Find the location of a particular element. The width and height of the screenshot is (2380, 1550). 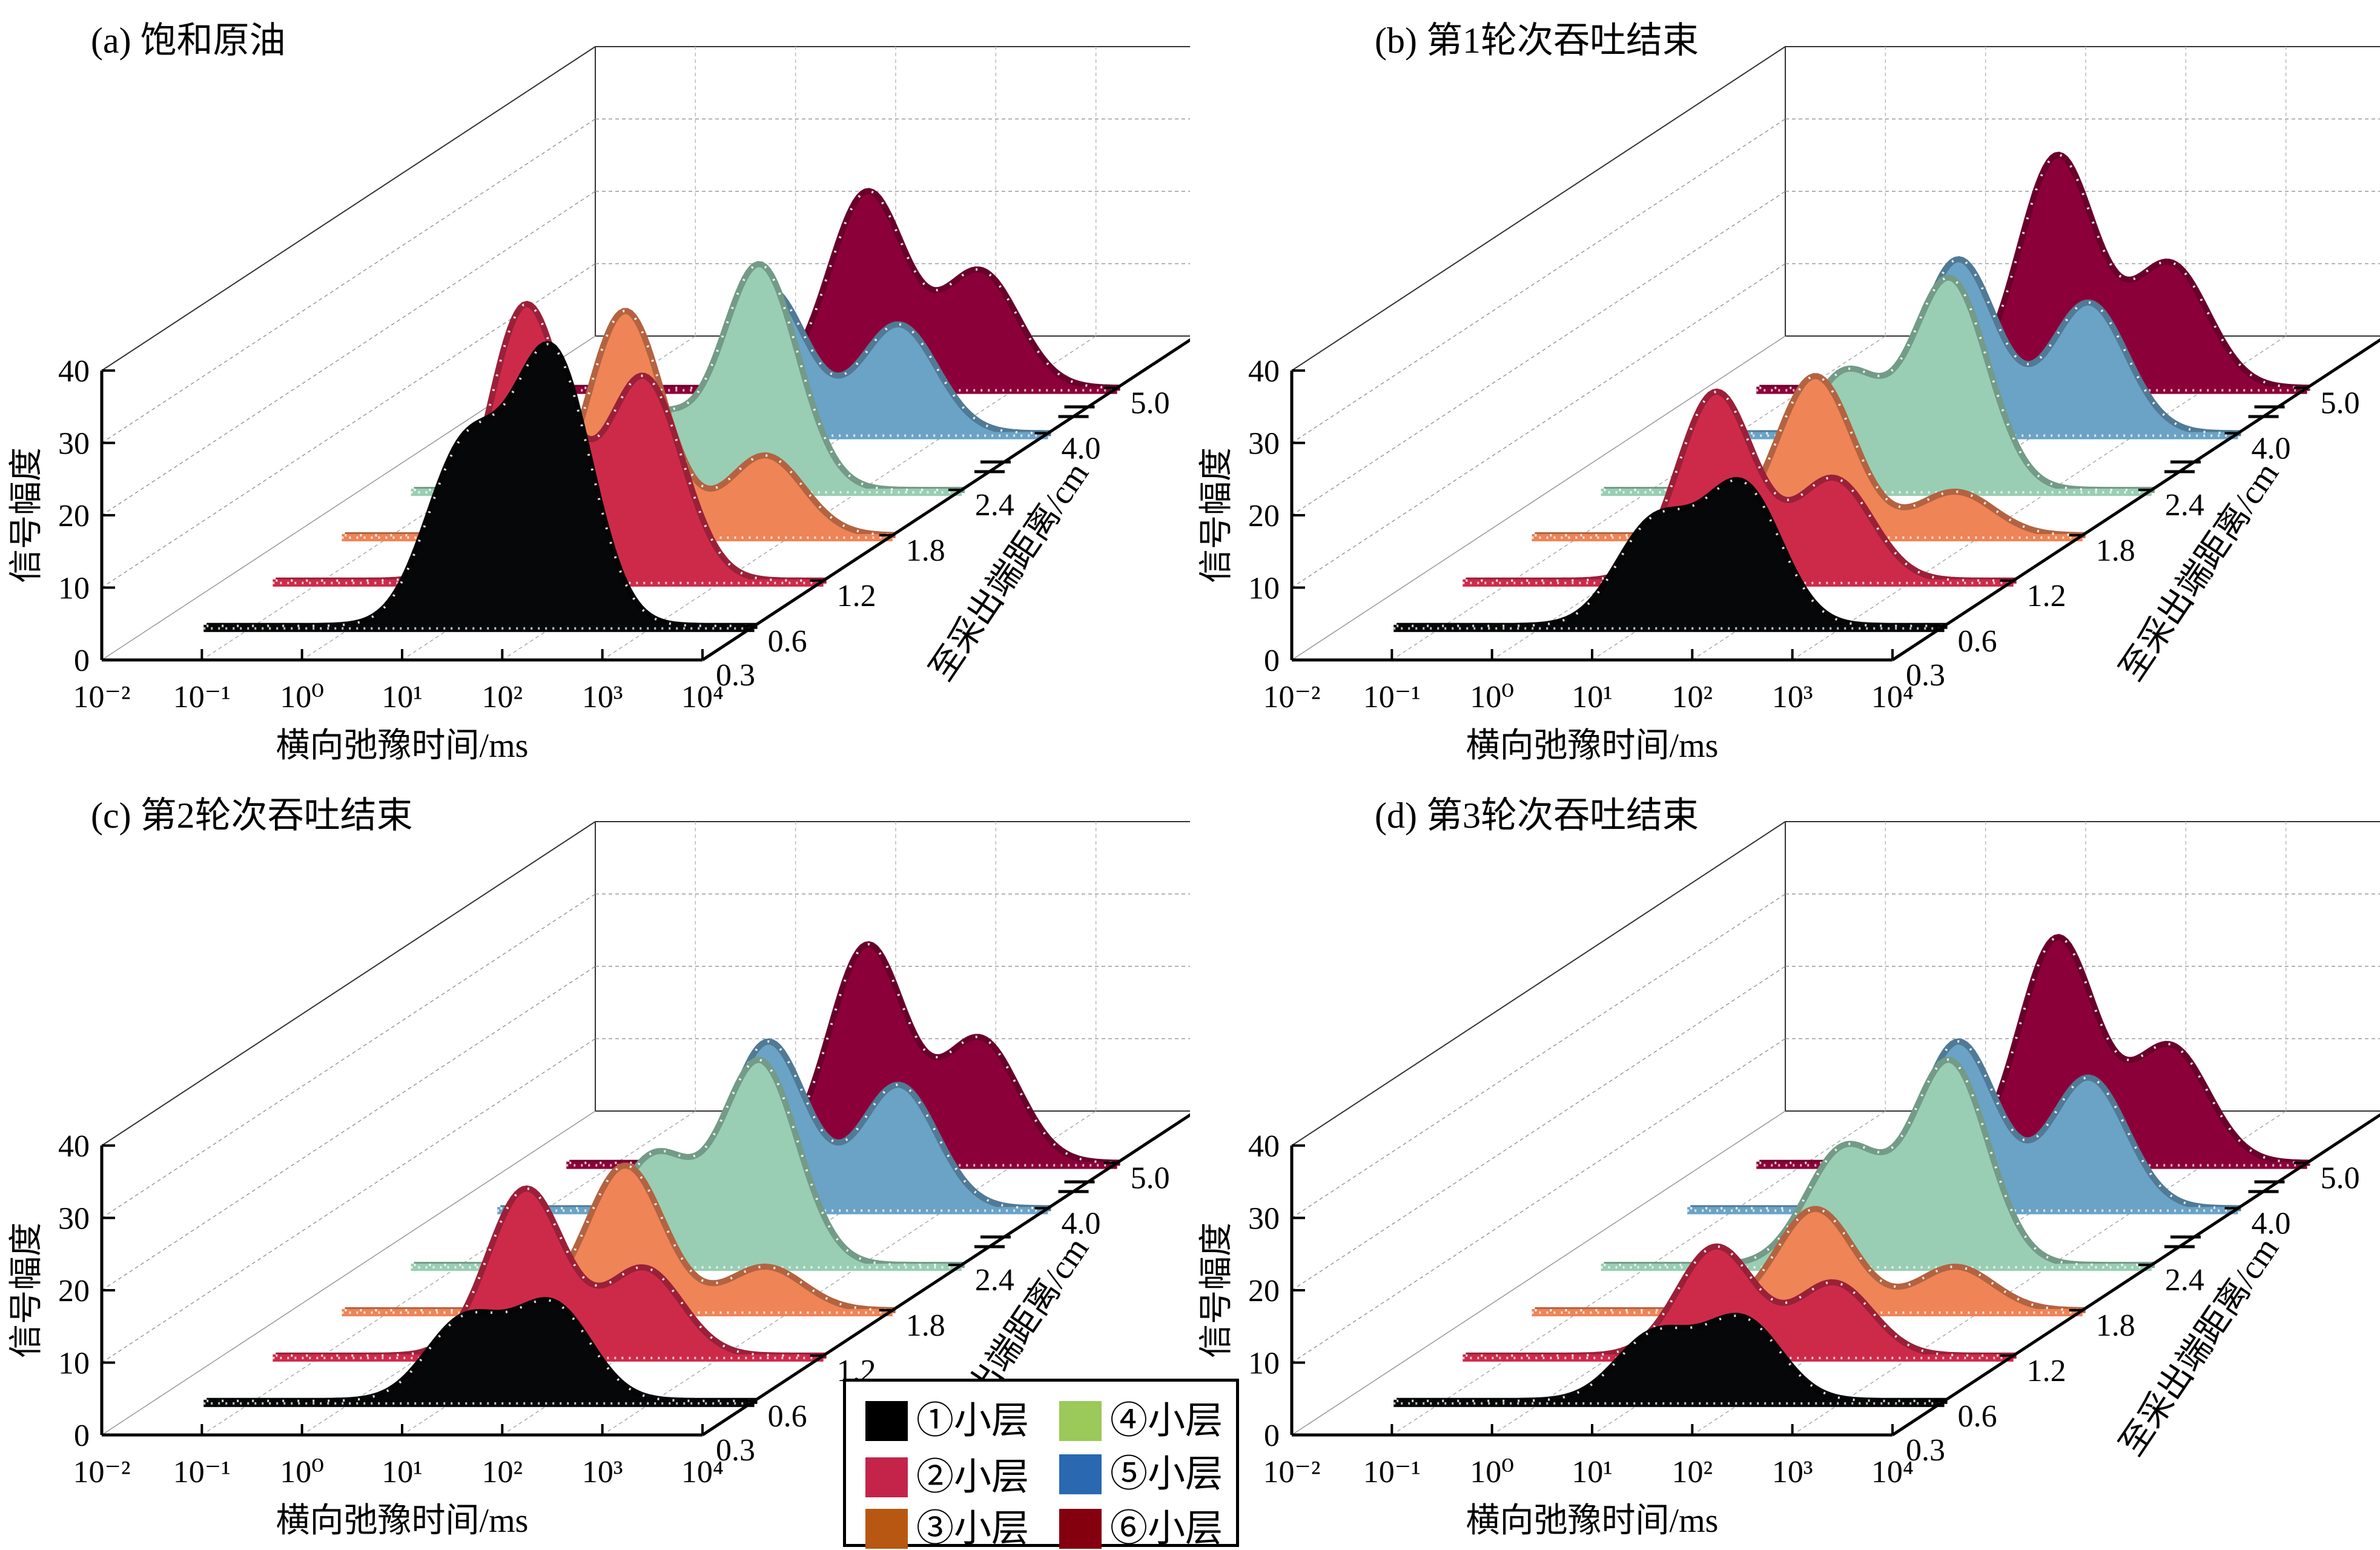

legend-label: ④小层 is located at coordinates (1166, 1421).